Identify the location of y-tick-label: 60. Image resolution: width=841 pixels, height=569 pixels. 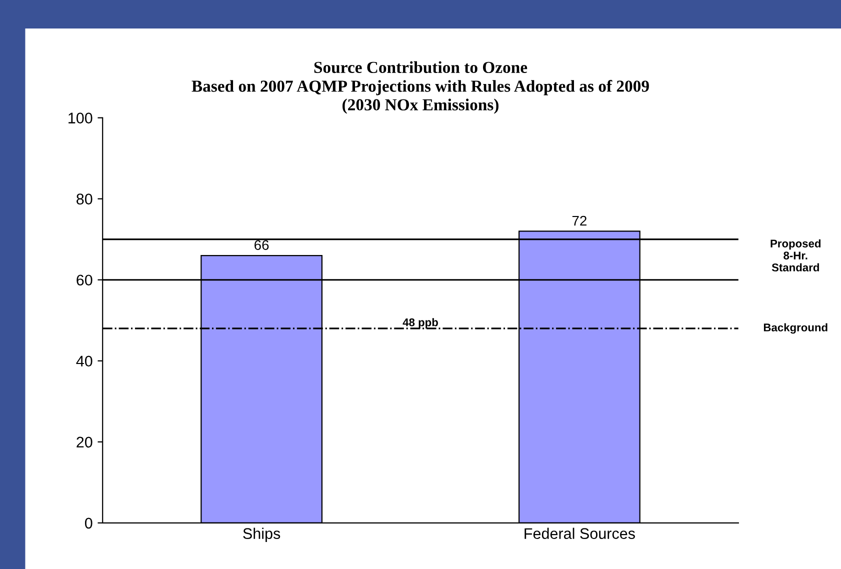
(84, 280).